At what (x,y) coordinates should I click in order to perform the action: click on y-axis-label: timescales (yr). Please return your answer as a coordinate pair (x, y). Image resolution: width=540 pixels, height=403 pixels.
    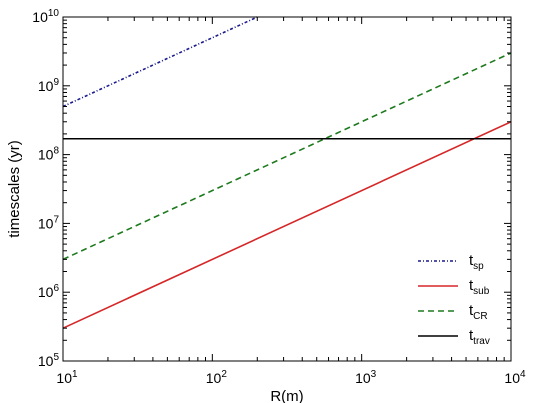
    Looking at the image, I should click on (14, 189).